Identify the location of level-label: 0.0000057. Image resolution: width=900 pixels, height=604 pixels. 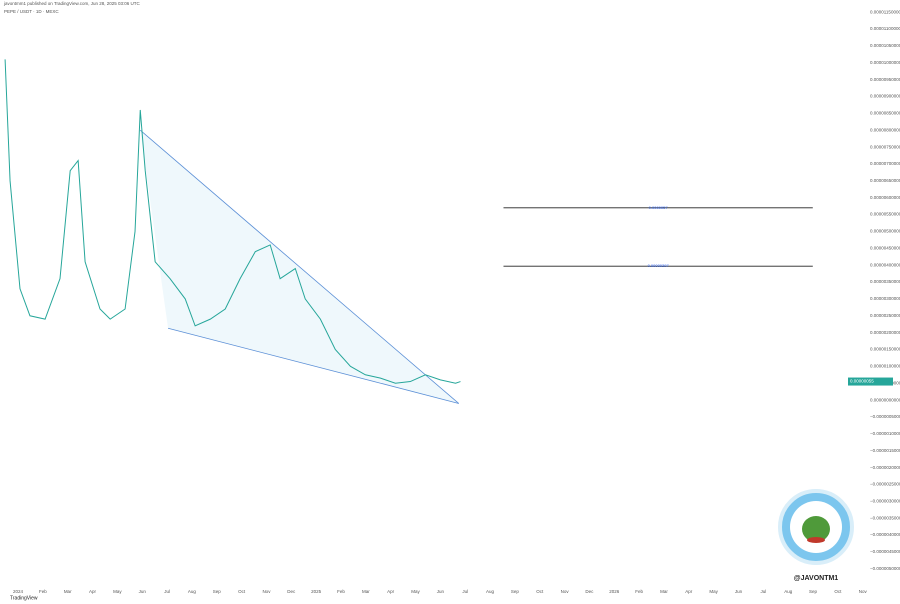
(659, 207).